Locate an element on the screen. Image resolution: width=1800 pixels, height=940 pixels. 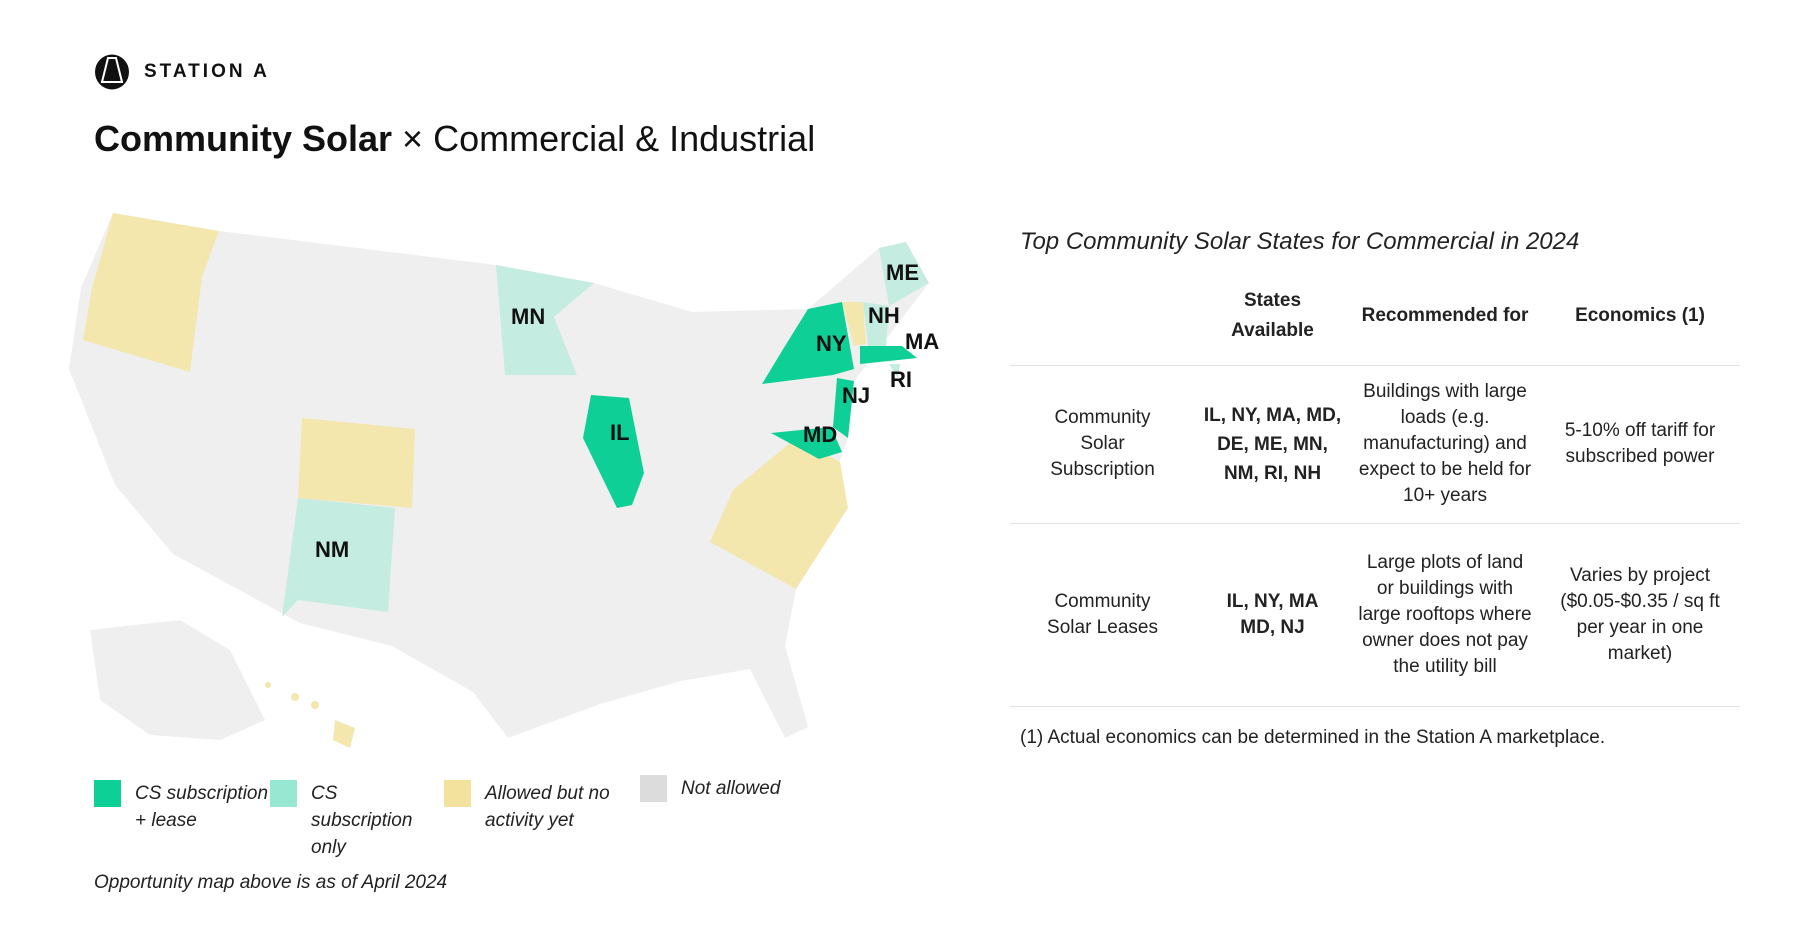
title-rest: × Commercial & Industrial is located at coordinates (604, 138).